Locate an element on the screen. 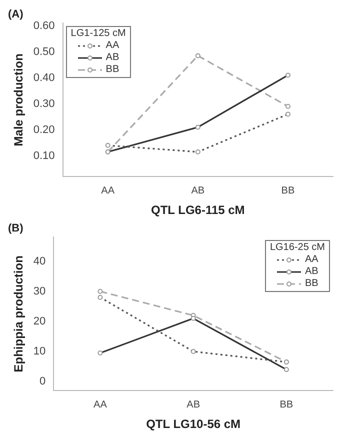  y-axis-title: Male production is located at coordinates (19, 100).